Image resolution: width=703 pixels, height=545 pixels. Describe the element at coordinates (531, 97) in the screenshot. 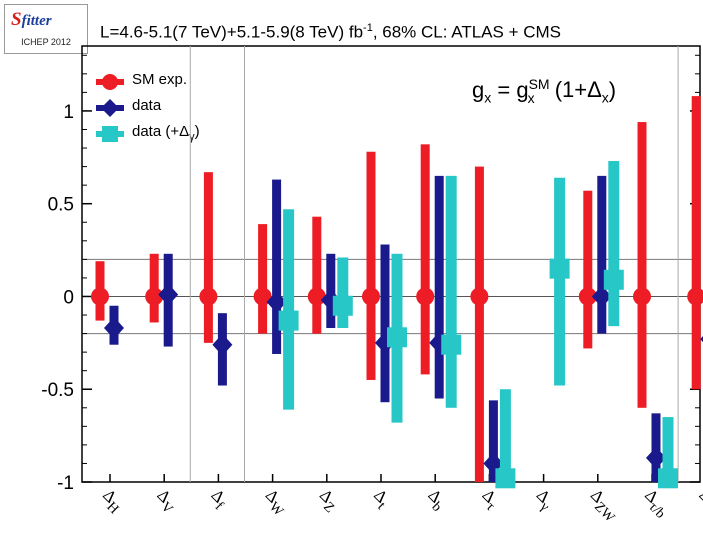

I see `formula-rhs-sub: x` at that location.